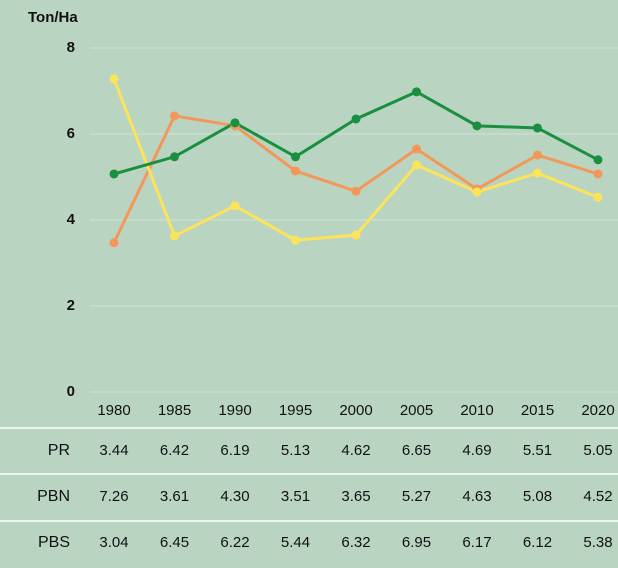  What do you see at coordinates (476, 410) in the screenshot?
I see `x-tick-label: 2010` at bounding box center [476, 410].